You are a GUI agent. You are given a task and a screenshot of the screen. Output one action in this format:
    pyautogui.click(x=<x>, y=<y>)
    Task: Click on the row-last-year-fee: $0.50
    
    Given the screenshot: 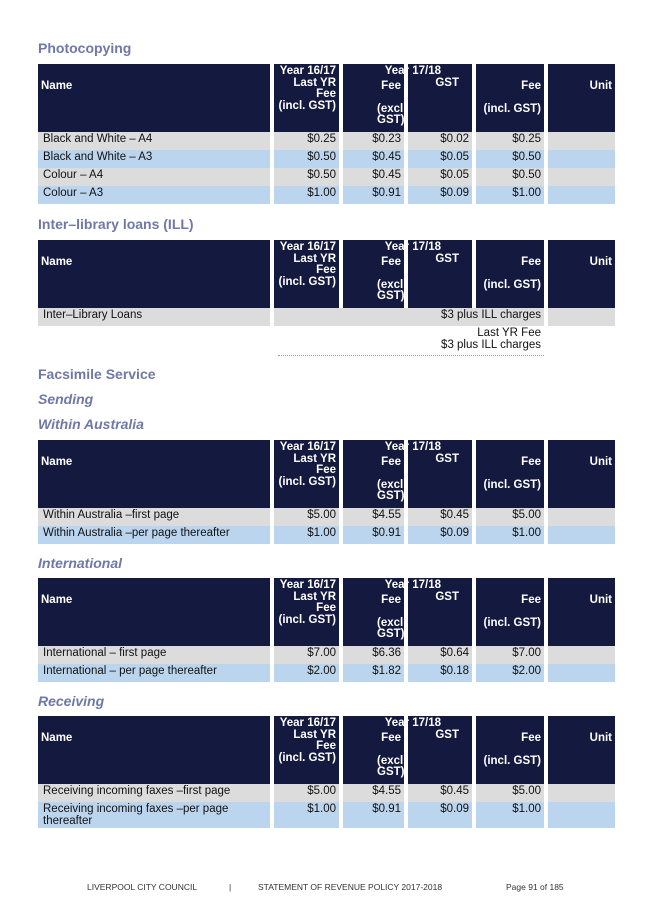 What is the action you would take?
    pyautogui.click(x=308, y=159)
    